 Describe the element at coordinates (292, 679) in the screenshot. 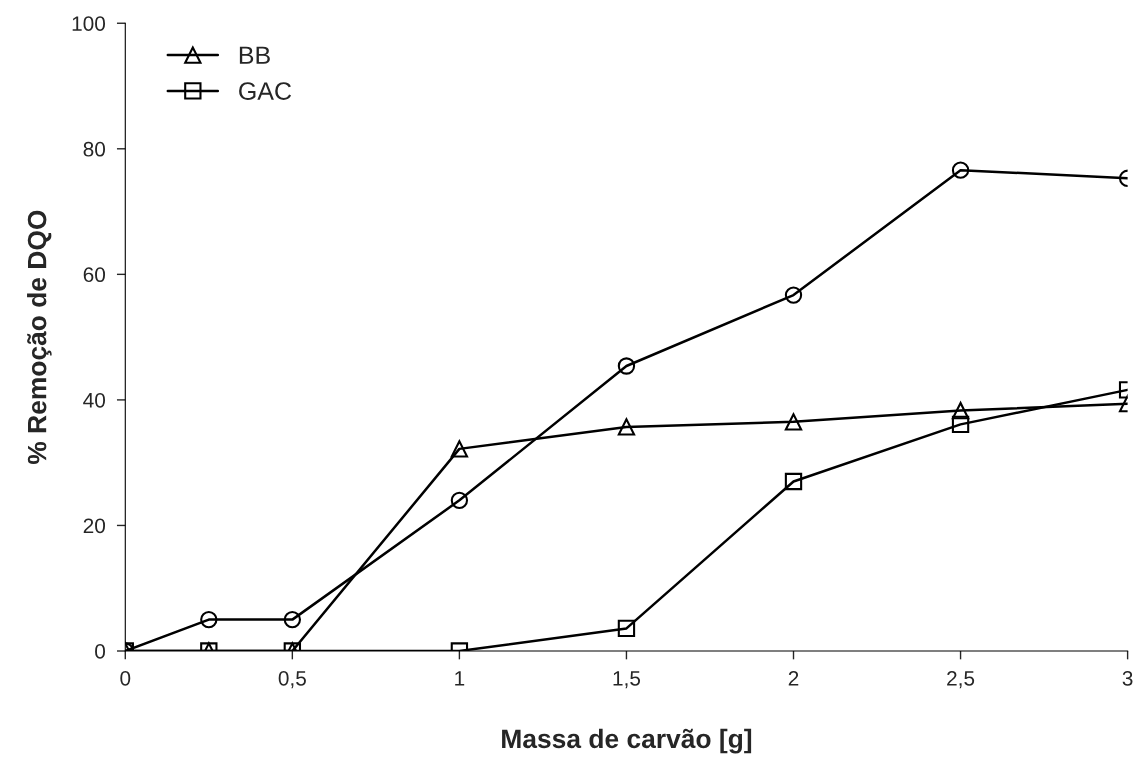

I see `x-tick-label: 0,5` at that location.